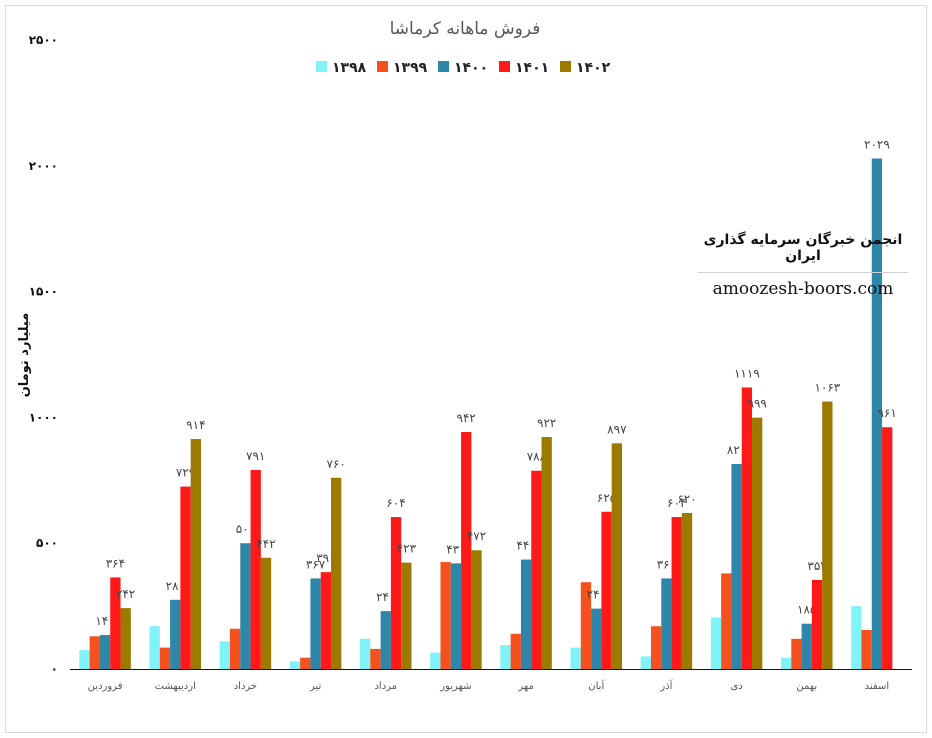  I want to click on y-axis-label: میلیارد تومان, so click(24, 355).